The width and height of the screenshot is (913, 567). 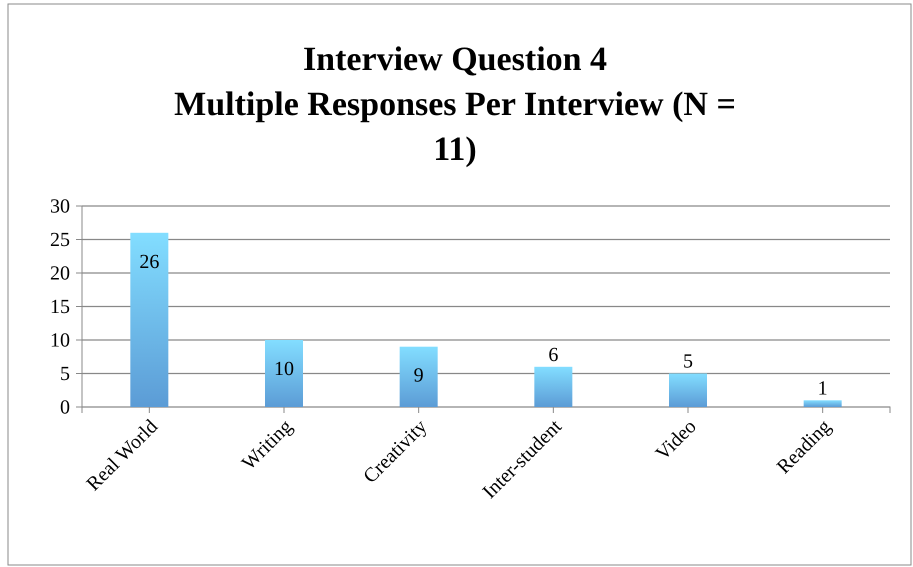 What do you see at coordinates (676, 440) in the screenshot?
I see `x-tick-label: Video` at bounding box center [676, 440].